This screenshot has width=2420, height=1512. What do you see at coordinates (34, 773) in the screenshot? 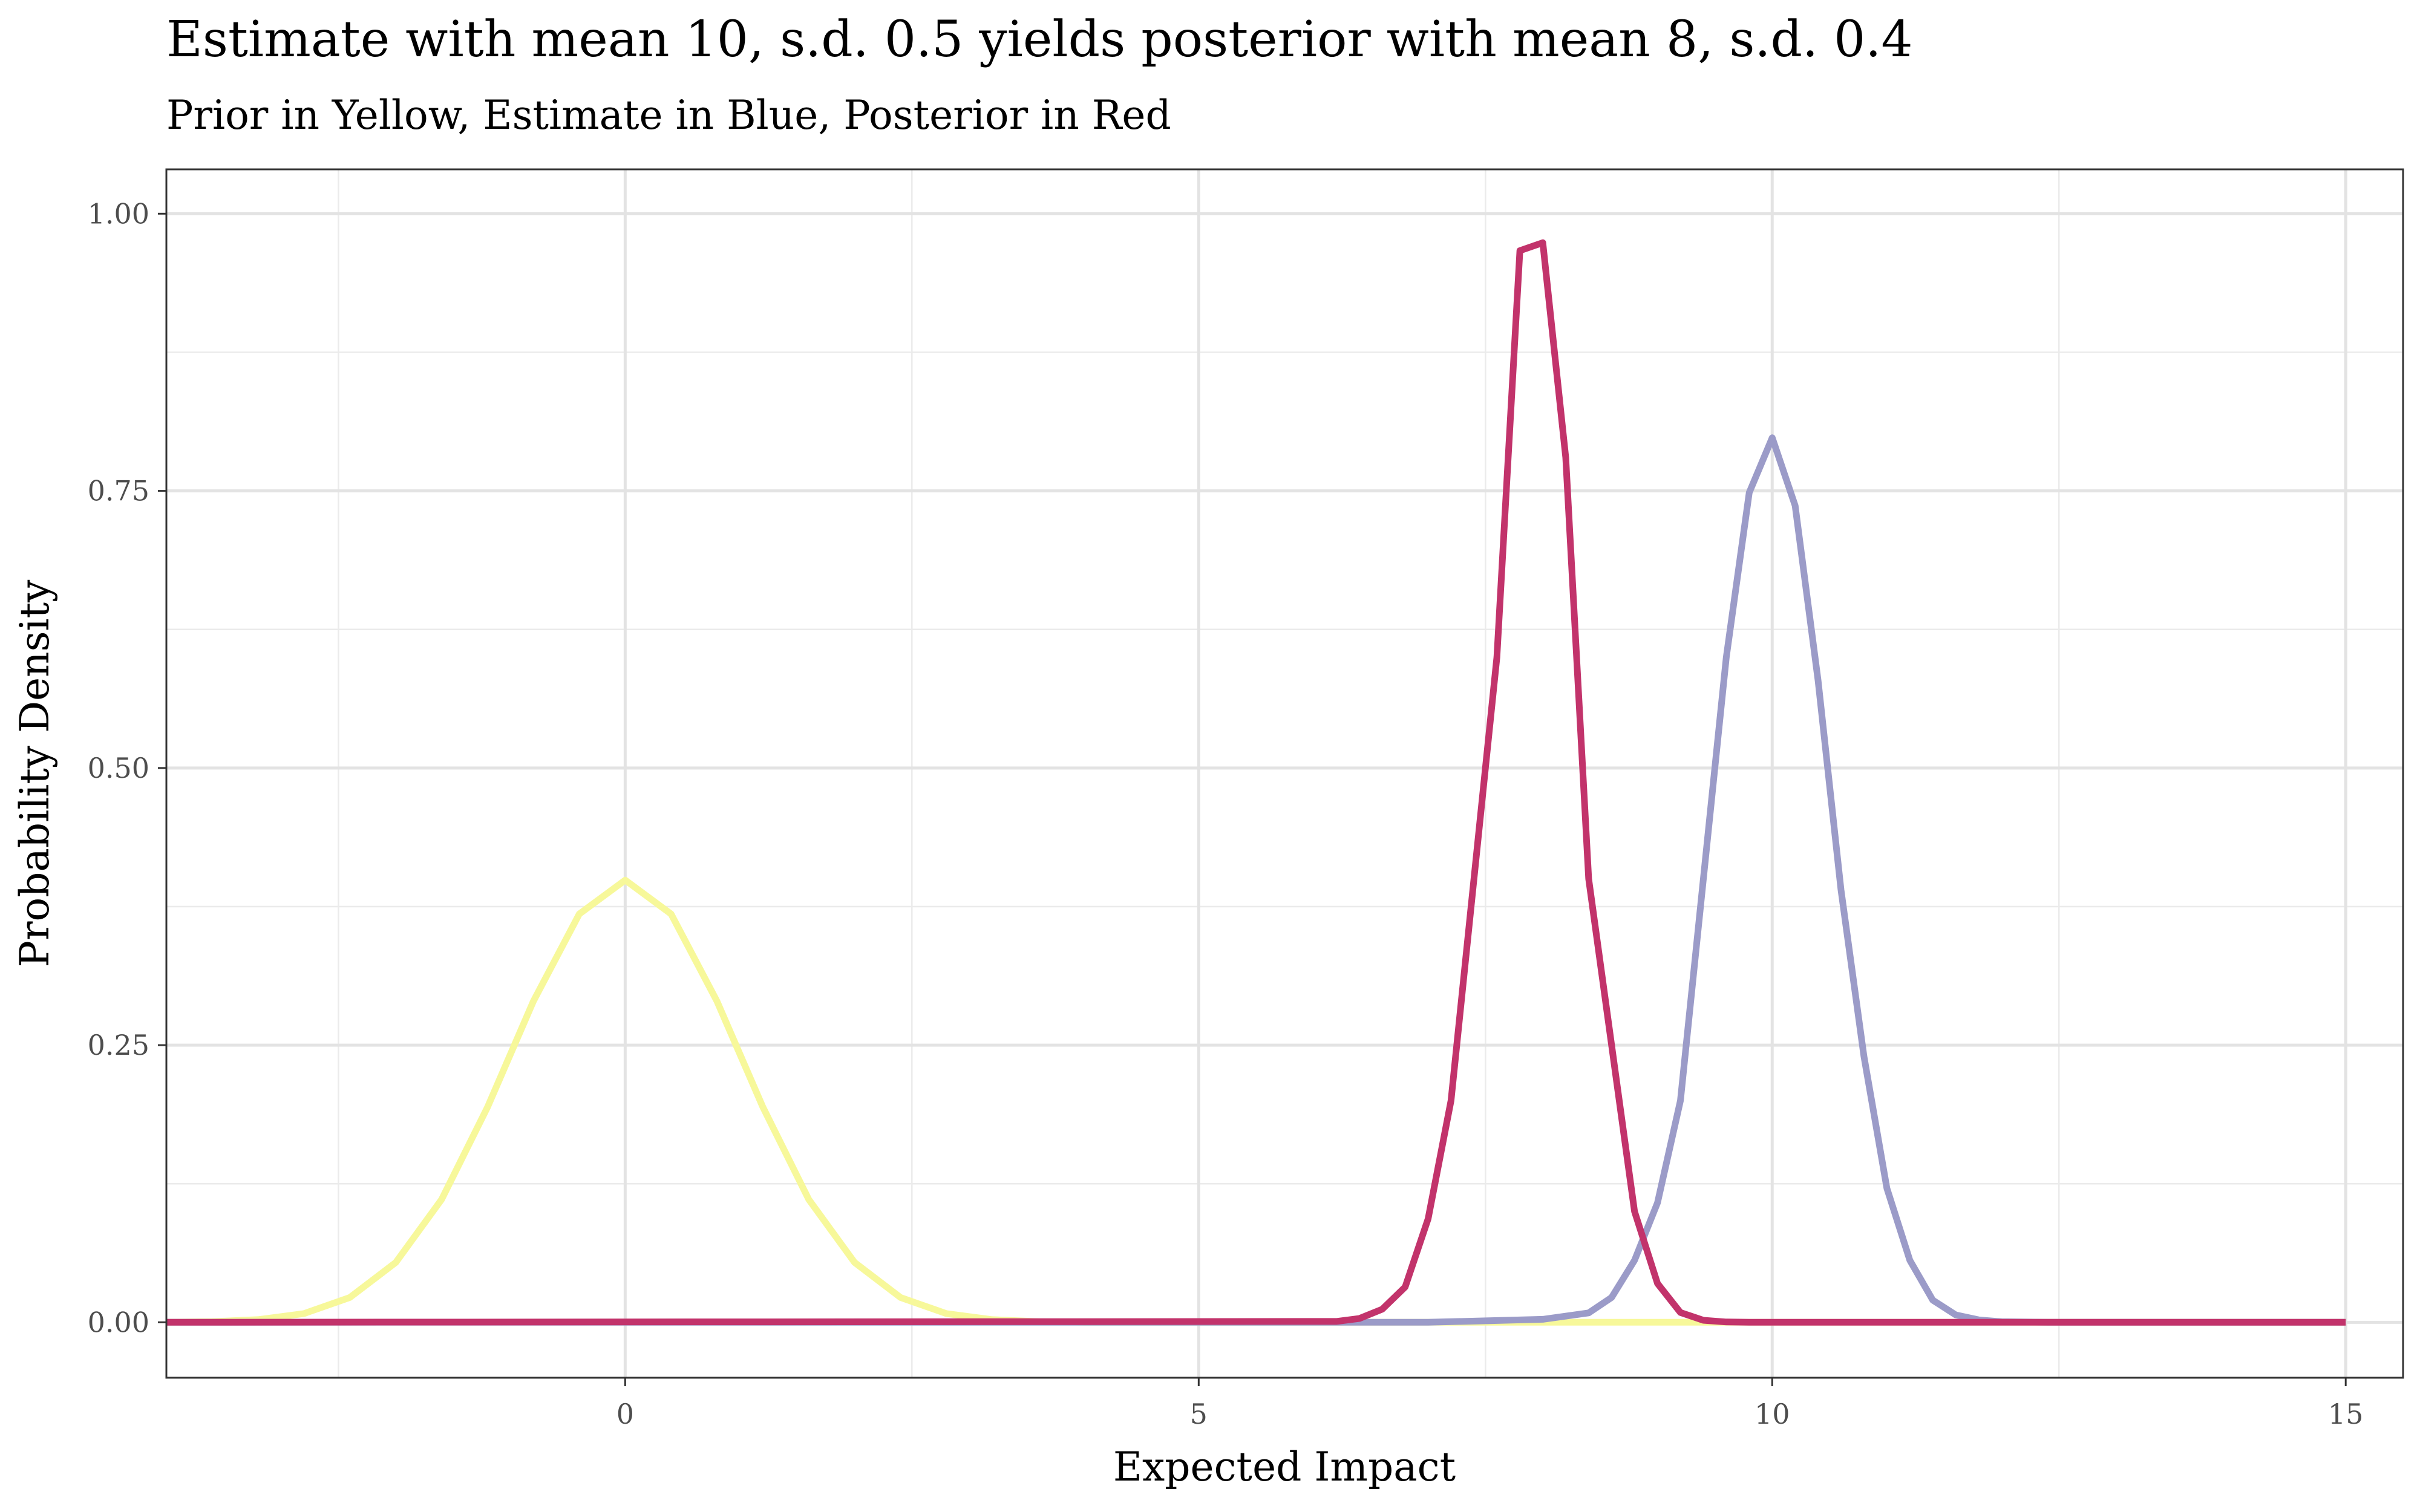
I see `y-axis-title: Probability Density` at bounding box center [34, 773].